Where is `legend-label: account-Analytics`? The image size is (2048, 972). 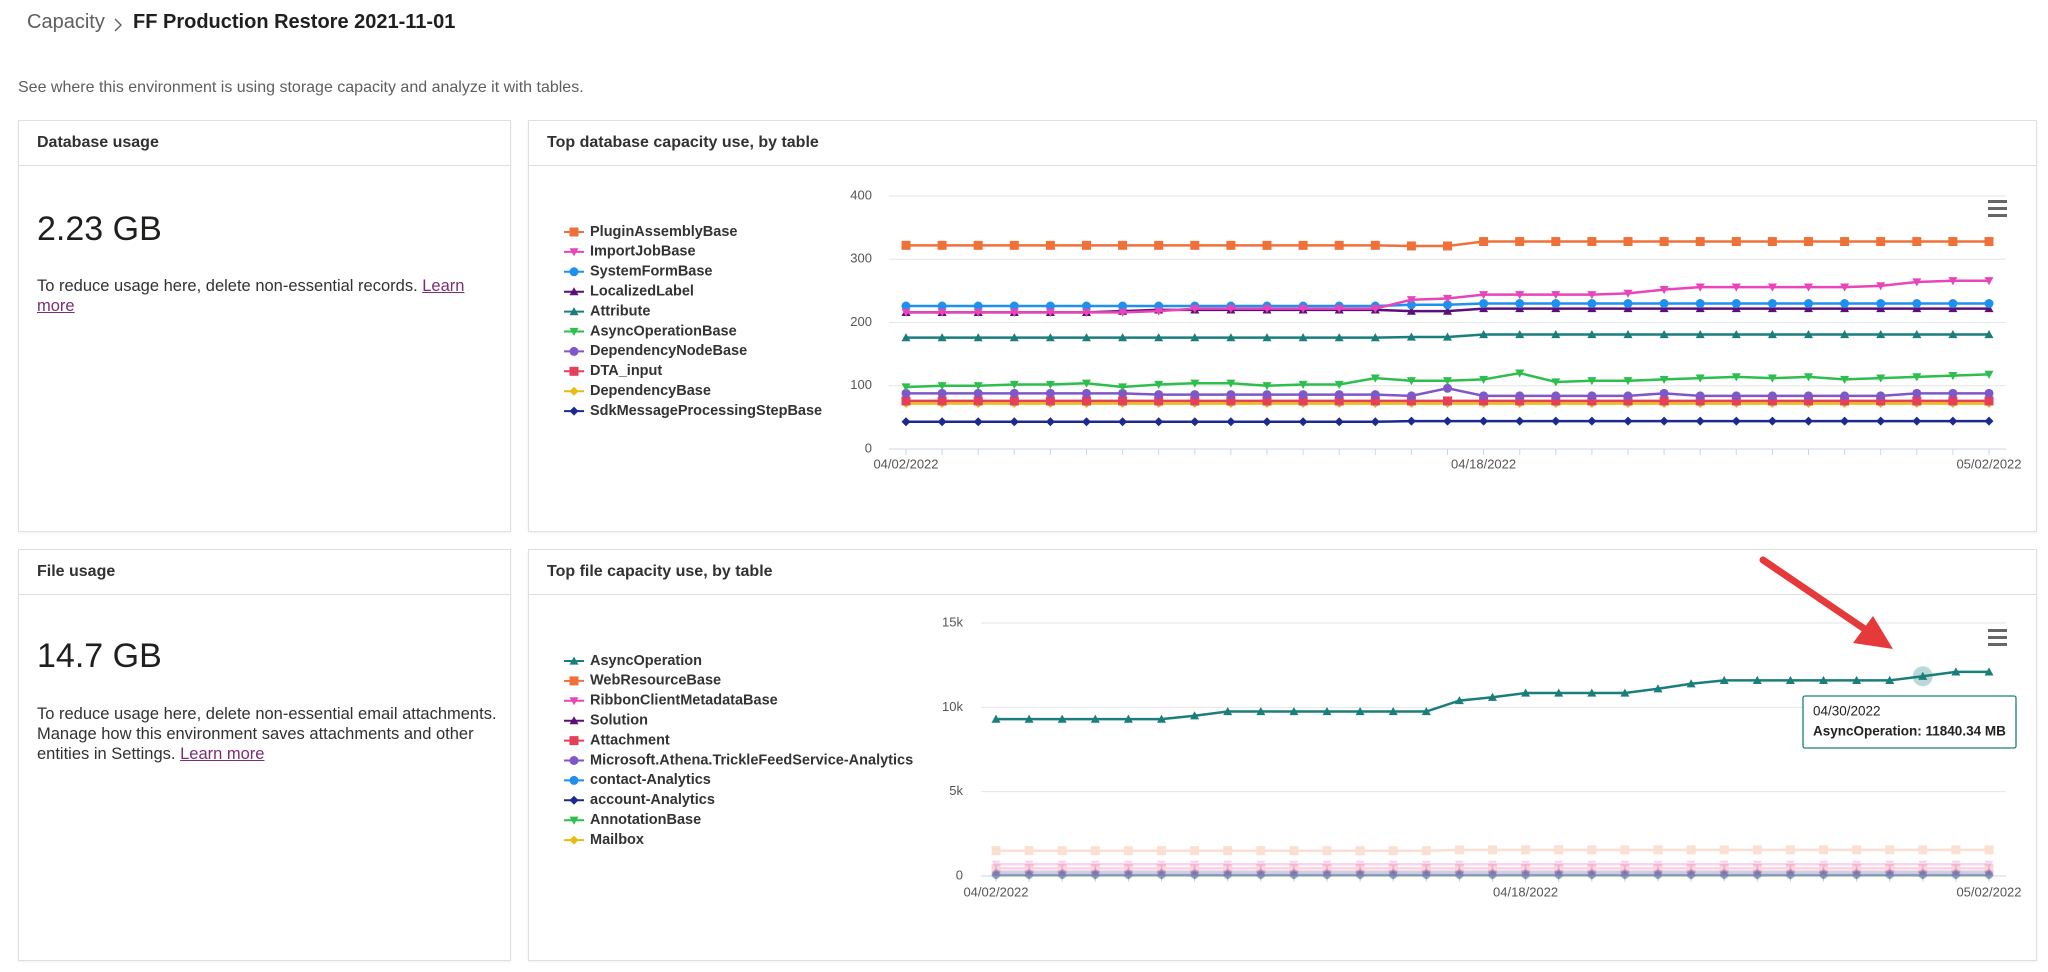
legend-label: account-Analytics is located at coordinates (652, 800).